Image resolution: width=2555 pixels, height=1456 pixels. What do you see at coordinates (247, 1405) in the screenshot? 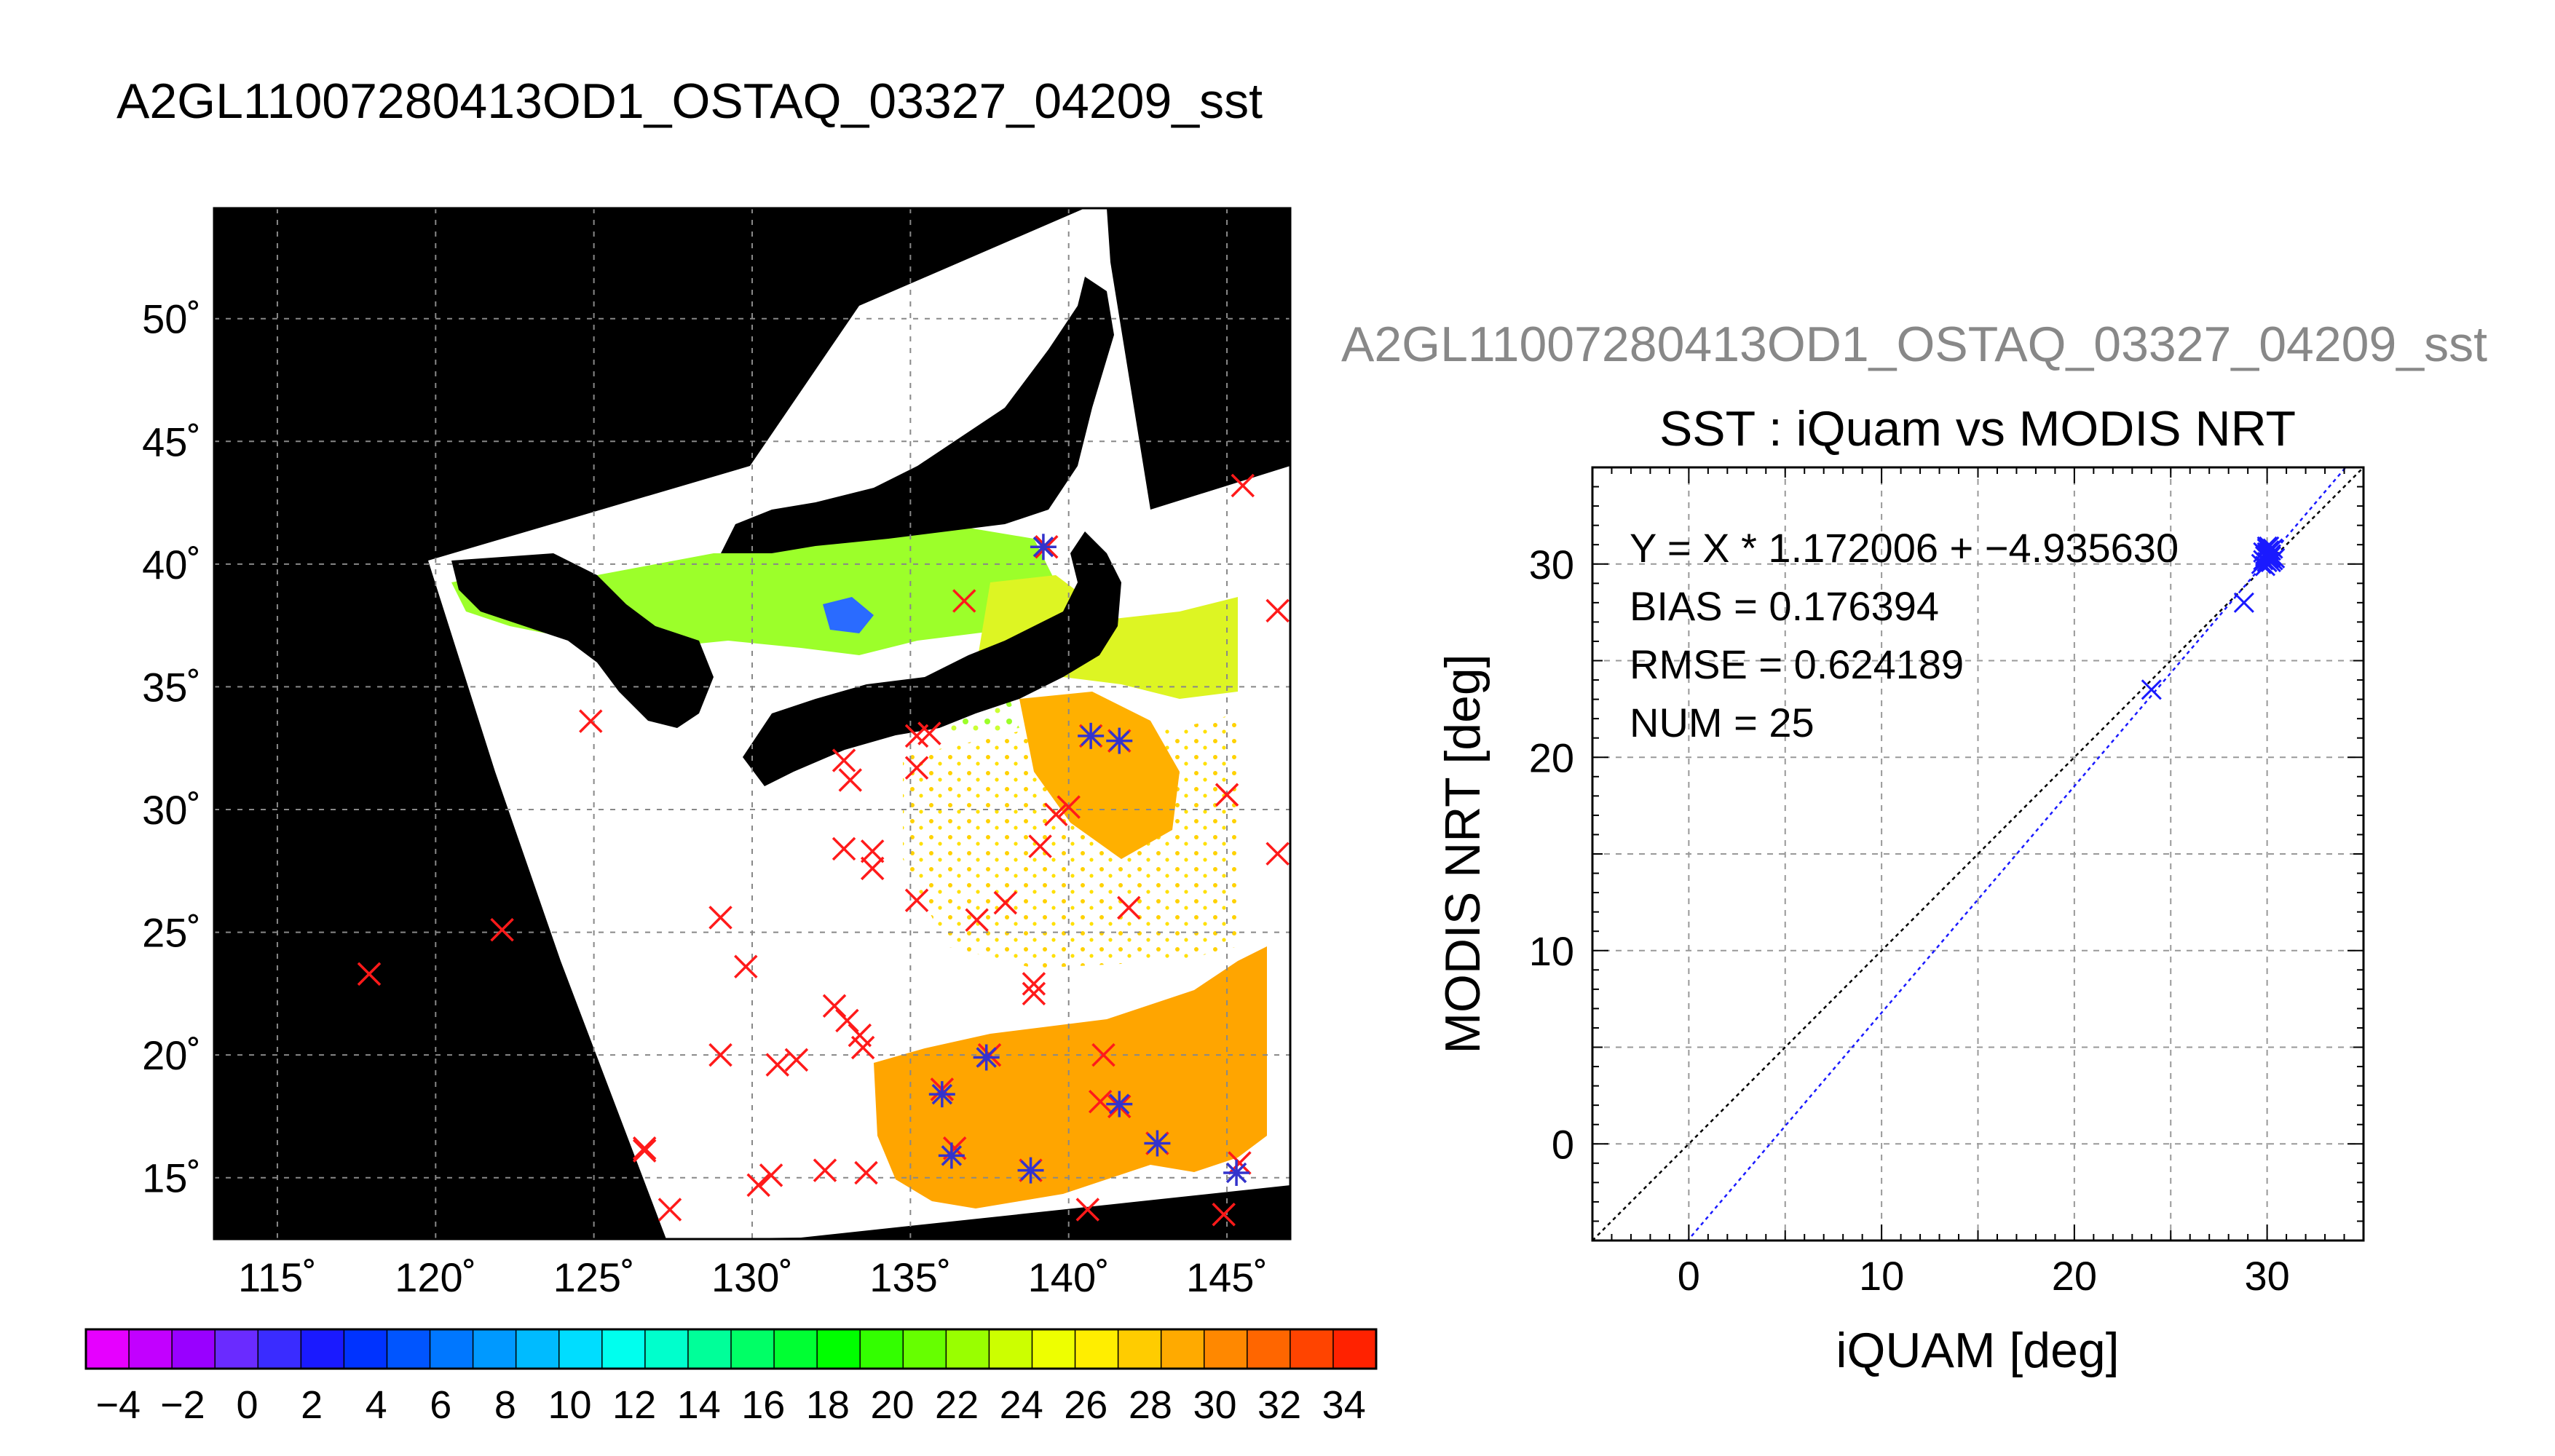
I see `colorbar-label: 0` at bounding box center [247, 1405].